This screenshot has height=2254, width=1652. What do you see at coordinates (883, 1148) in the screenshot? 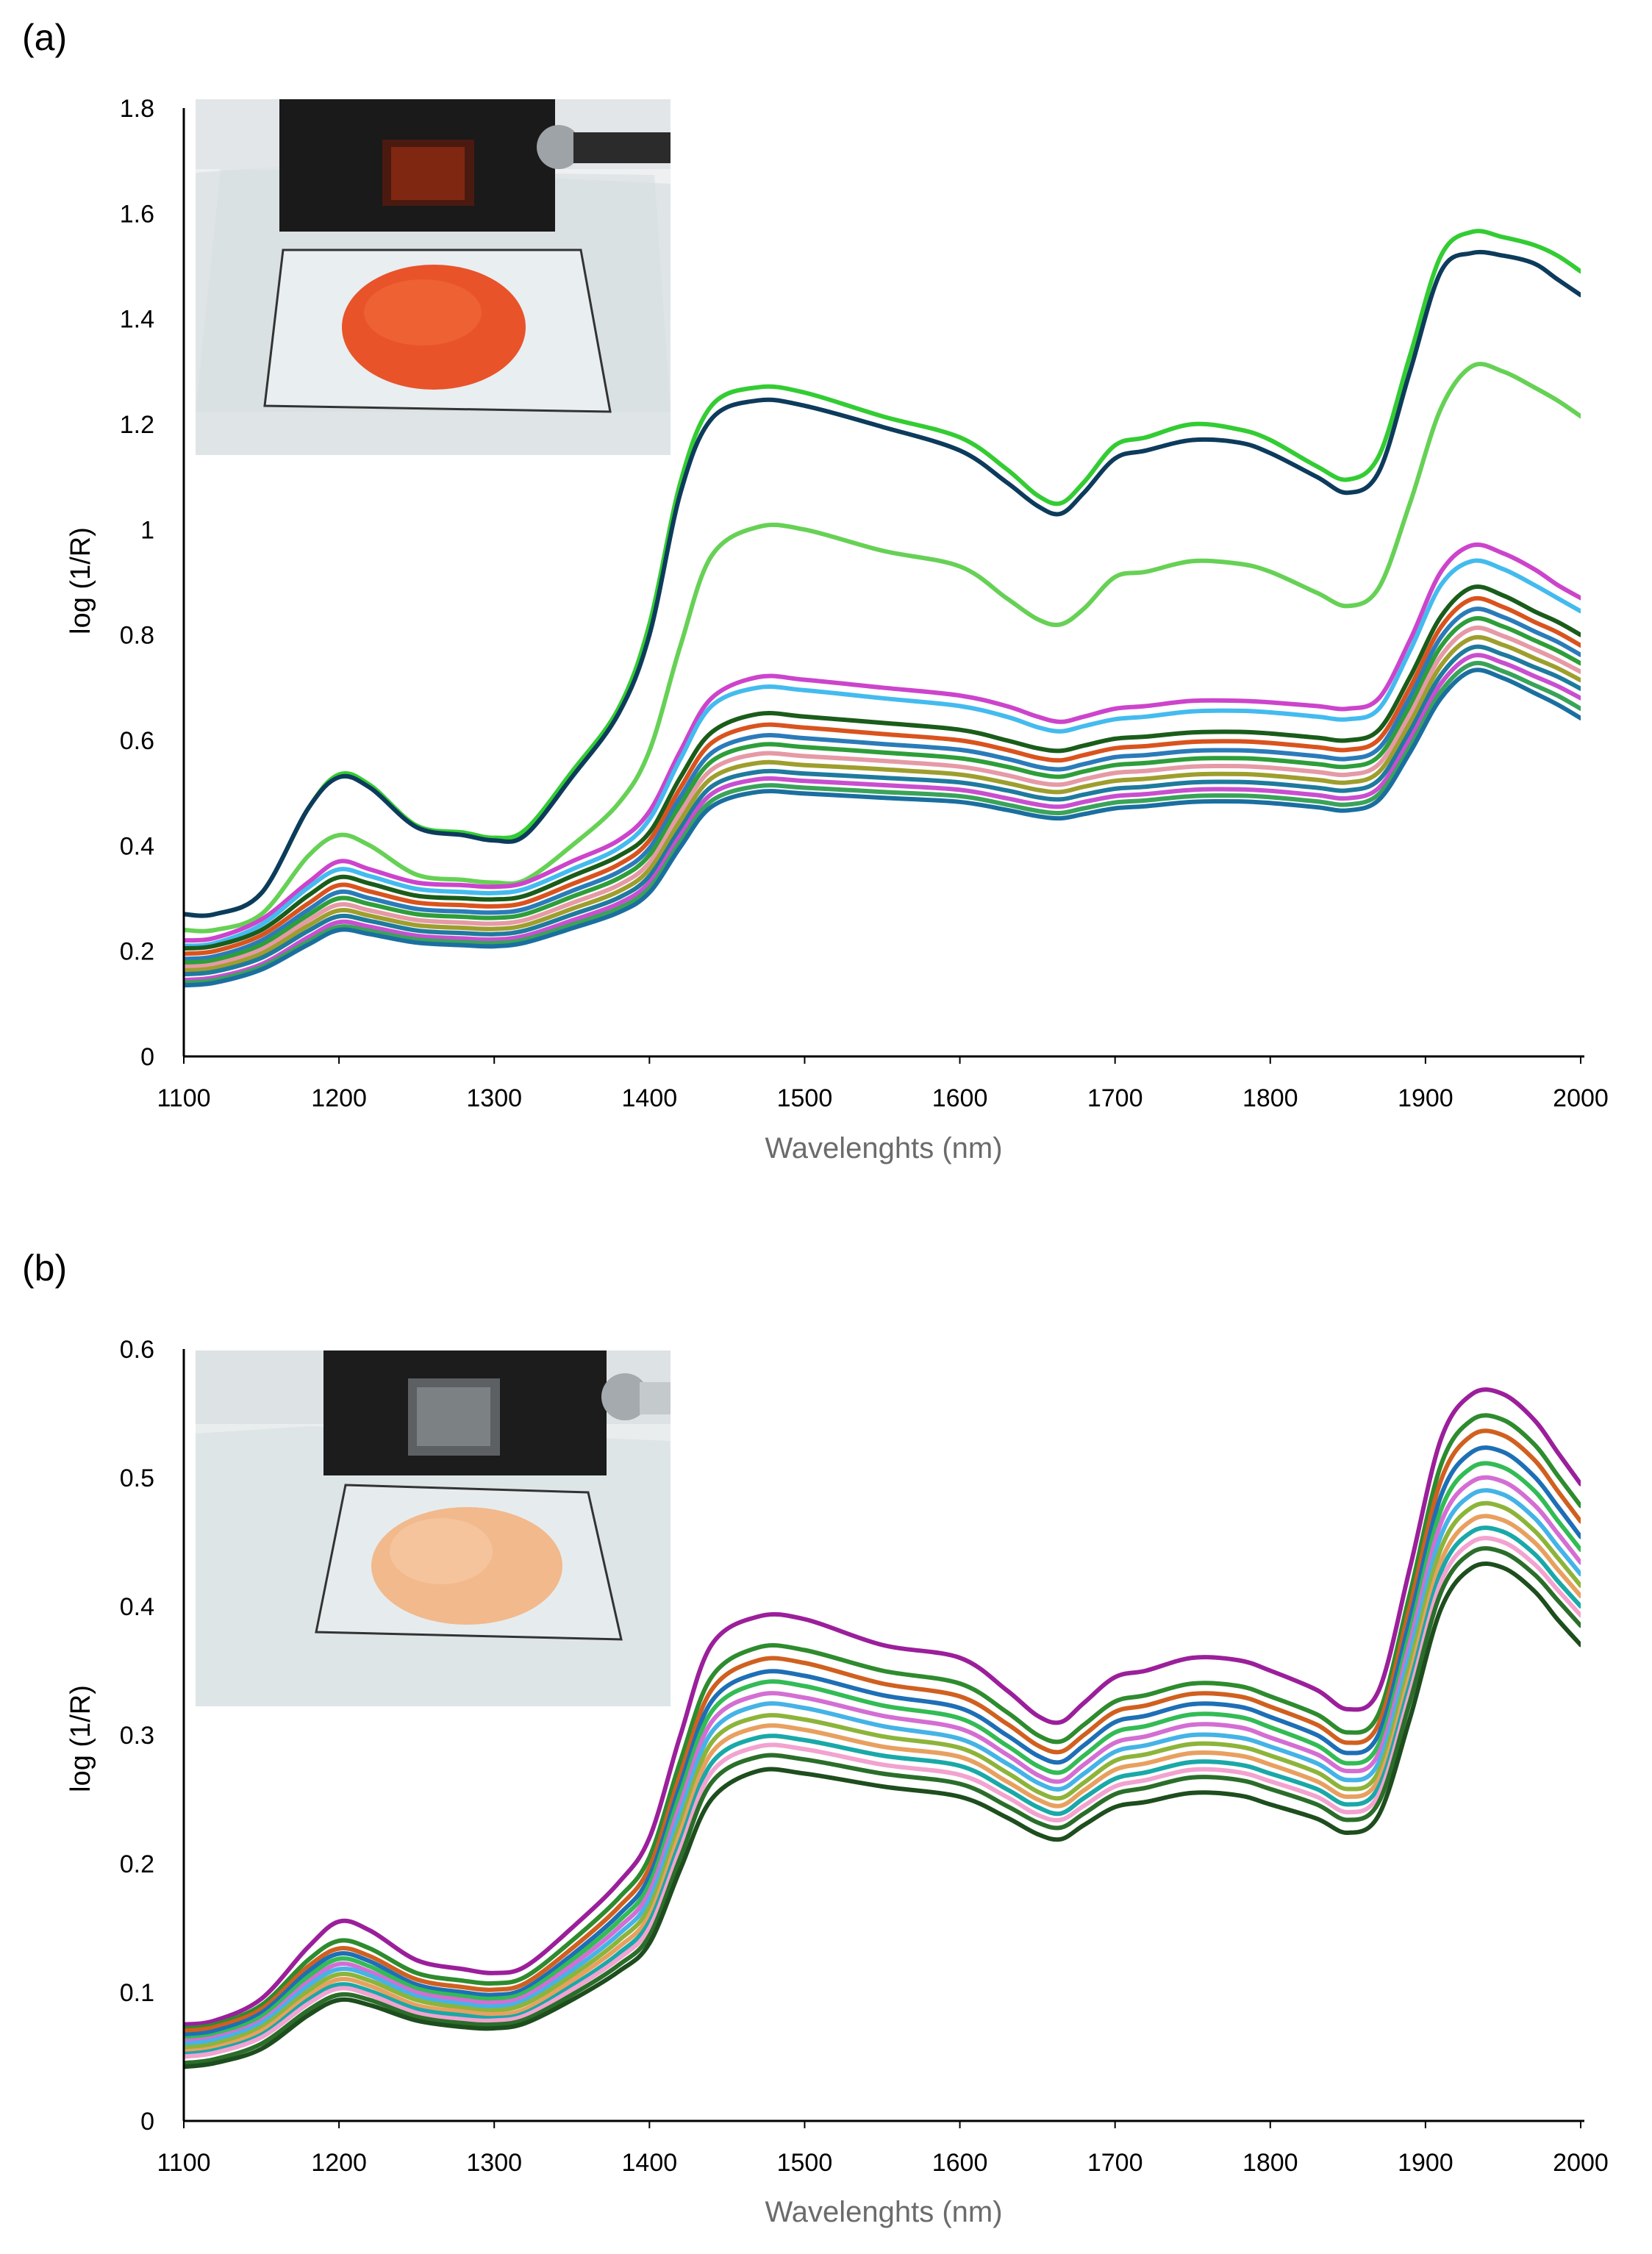
I see `panel-a-x-axis-title: Wavelenghts (nm)` at bounding box center [883, 1148].